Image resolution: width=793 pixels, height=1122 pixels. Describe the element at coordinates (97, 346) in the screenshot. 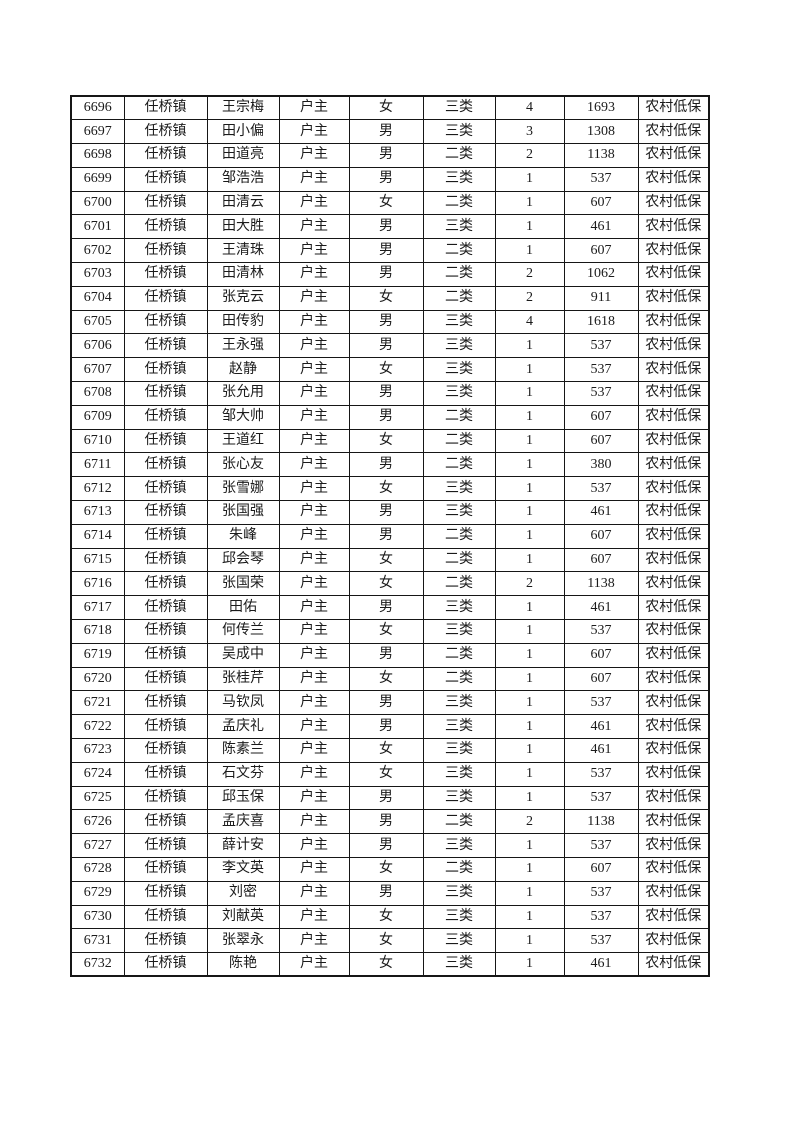

I see `cell-serial-number: 6706` at that location.